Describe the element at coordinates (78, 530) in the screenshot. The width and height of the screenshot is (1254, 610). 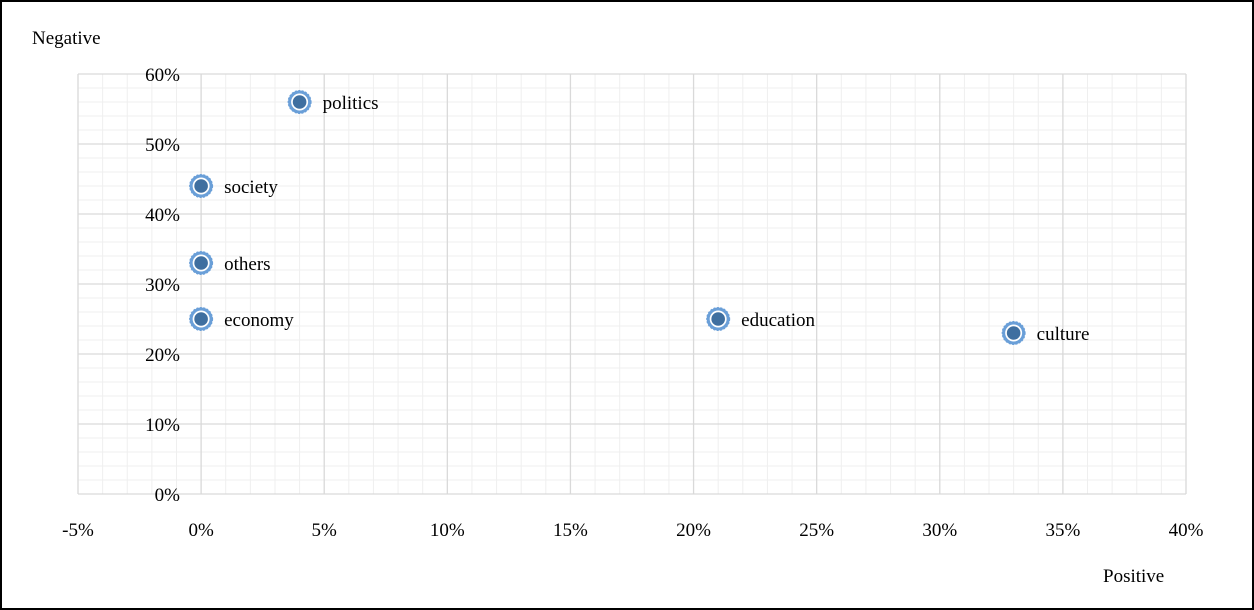
I see `x-tick-label: -5%` at that location.